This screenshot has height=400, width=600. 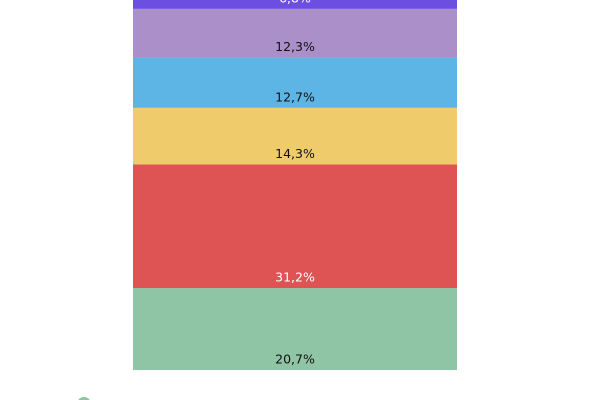 What do you see at coordinates (295, 153) in the screenshot?
I see `data-label: 14,3%` at bounding box center [295, 153].